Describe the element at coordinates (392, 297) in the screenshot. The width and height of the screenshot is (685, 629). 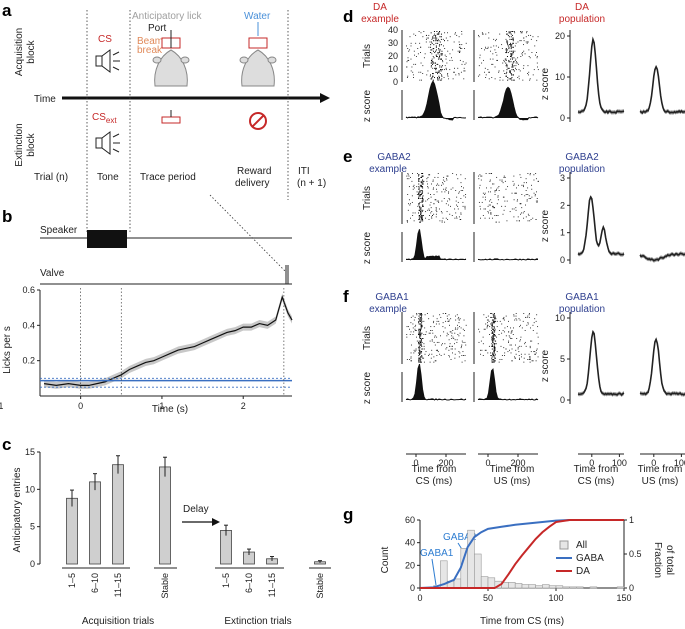
I see `f-example-l1: GABA1` at that location.